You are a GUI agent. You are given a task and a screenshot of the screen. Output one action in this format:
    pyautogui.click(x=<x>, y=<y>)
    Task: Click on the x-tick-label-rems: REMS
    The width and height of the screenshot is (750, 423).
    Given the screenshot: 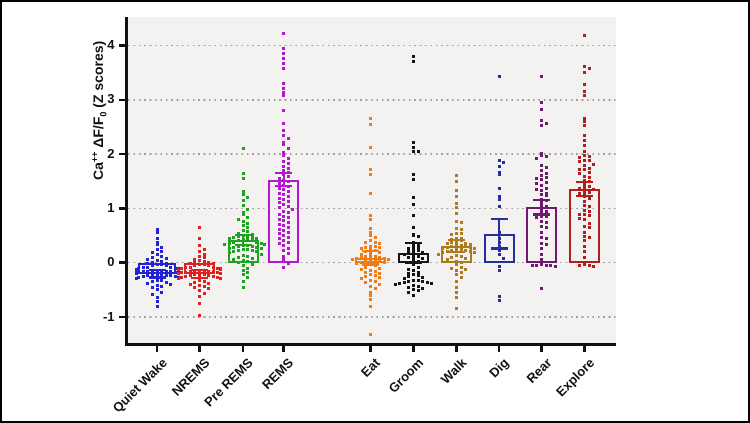 What is the action you would take?
    pyautogui.click(x=278, y=373)
    